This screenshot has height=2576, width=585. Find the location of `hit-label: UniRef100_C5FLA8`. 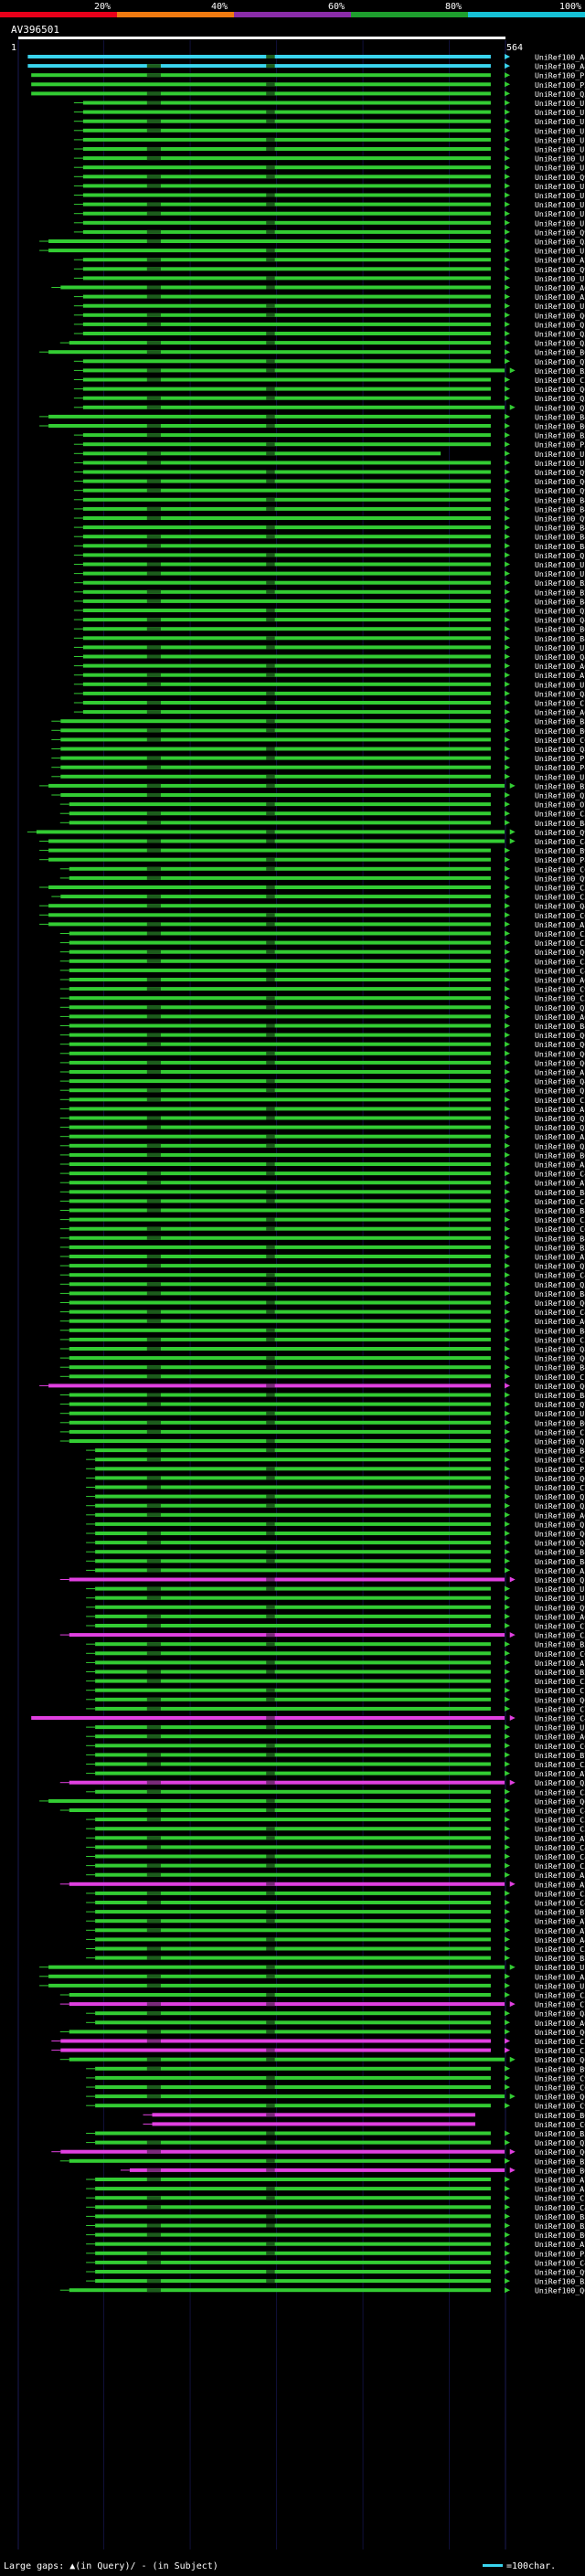

hit-label: UniRef100_C5FLA8 is located at coordinates (560, 998).